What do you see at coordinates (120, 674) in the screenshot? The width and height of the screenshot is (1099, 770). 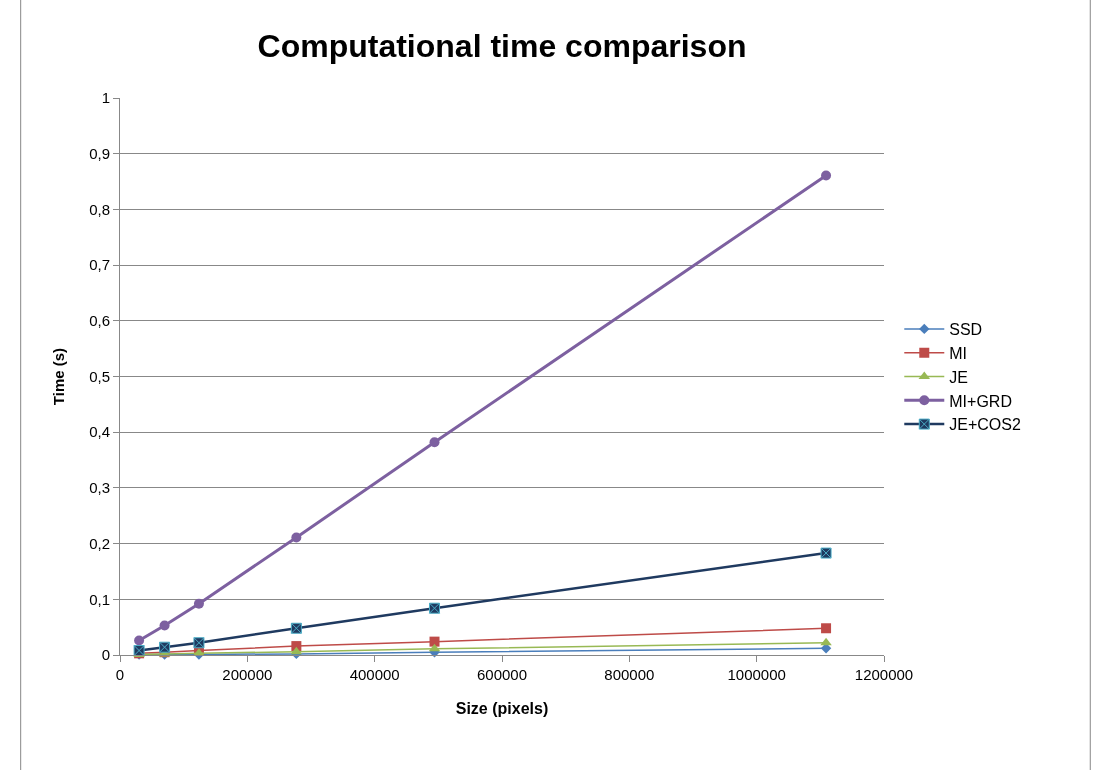 I see `x-tick-label: 0` at bounding box center [120, 674].